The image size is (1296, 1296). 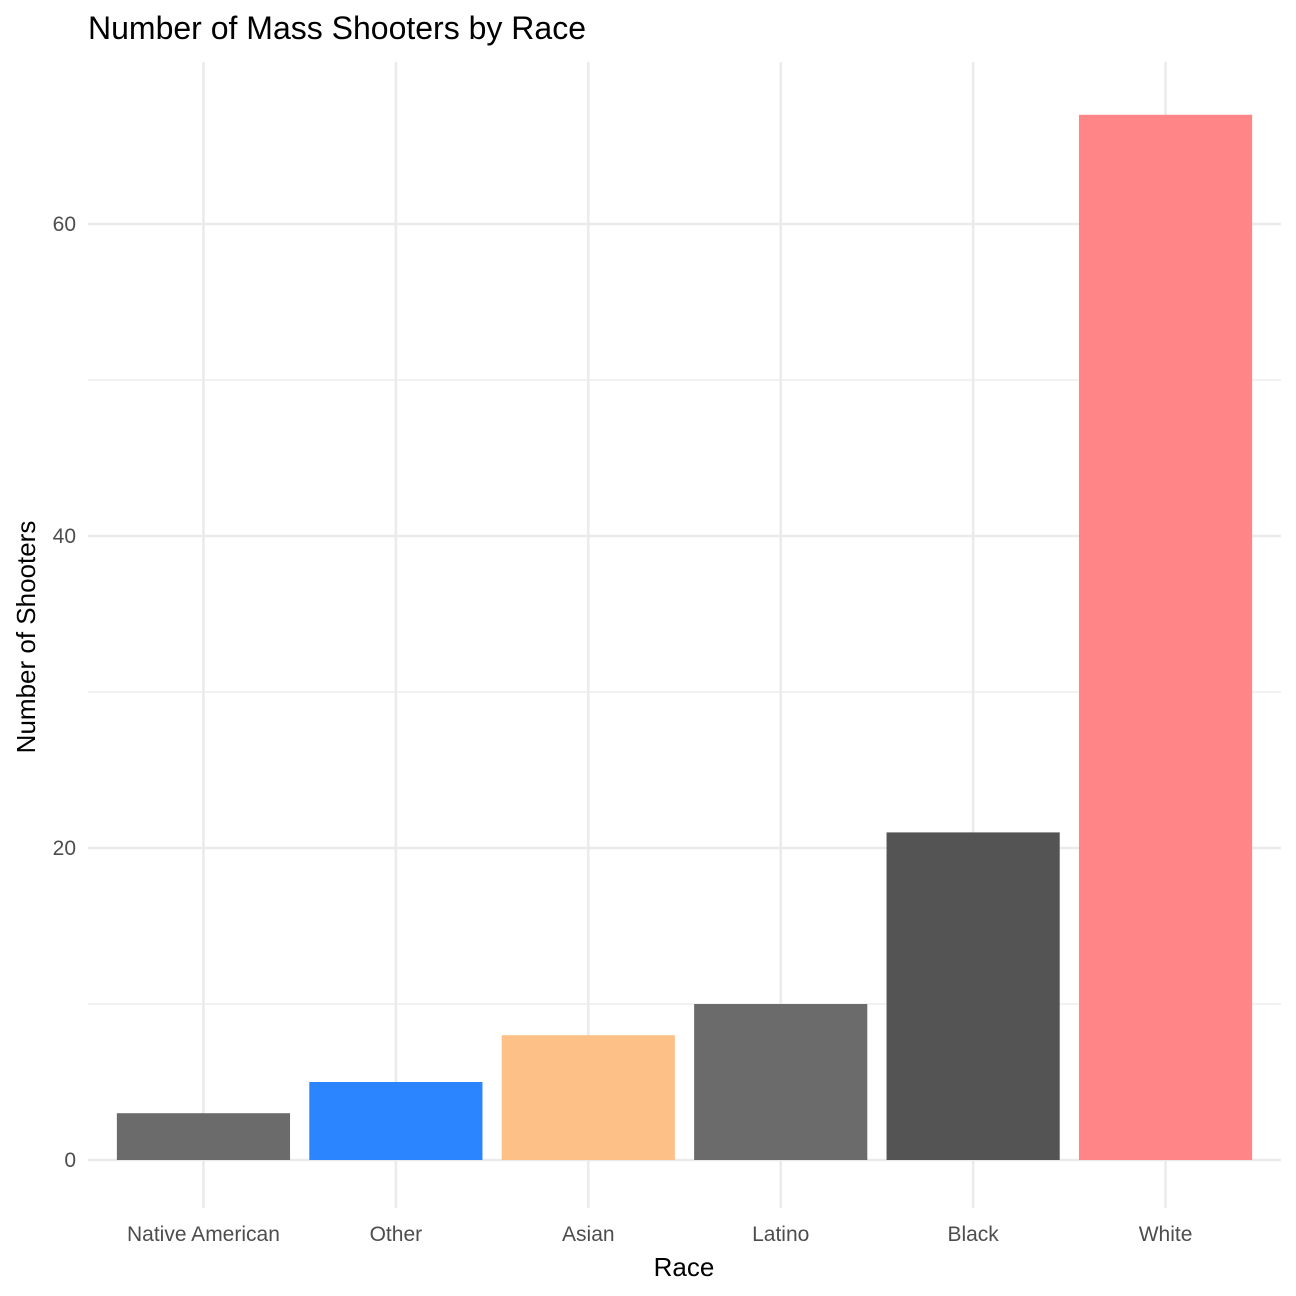 What do you see at coordinates (26, 637) in the screenshot?
I see `y-axis-title: Number of Shooters` at bounding box center [26, 637].